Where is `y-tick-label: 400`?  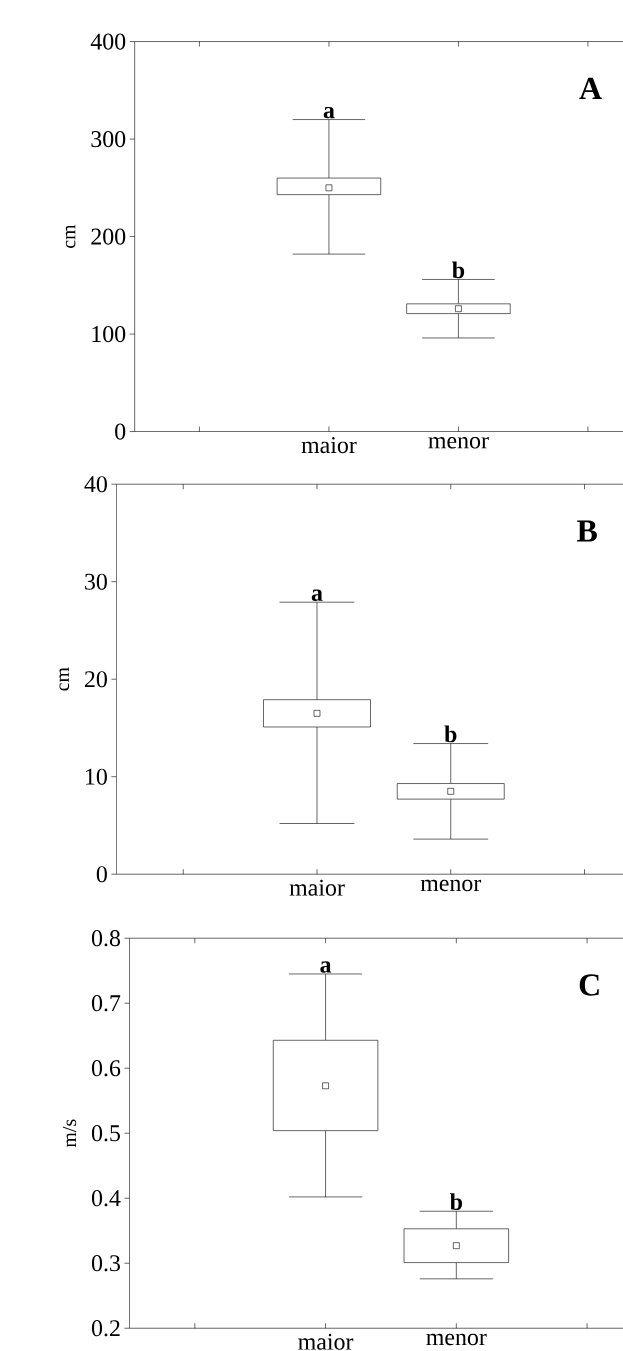
y-tick-label: 400 is located at coordinates (108, 41).